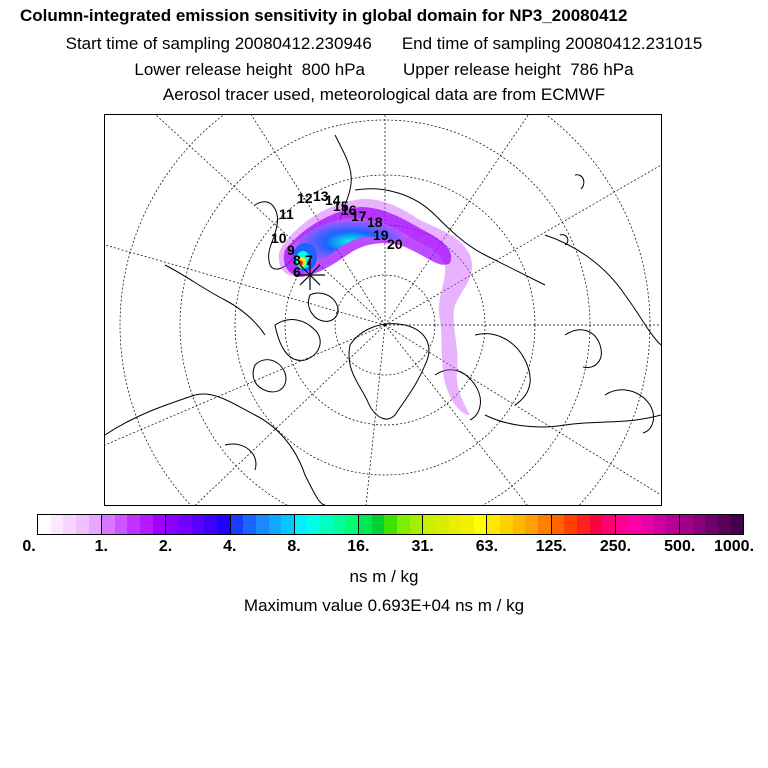  I want to click on colorbar-tick-label: 1., so click(101, 546).